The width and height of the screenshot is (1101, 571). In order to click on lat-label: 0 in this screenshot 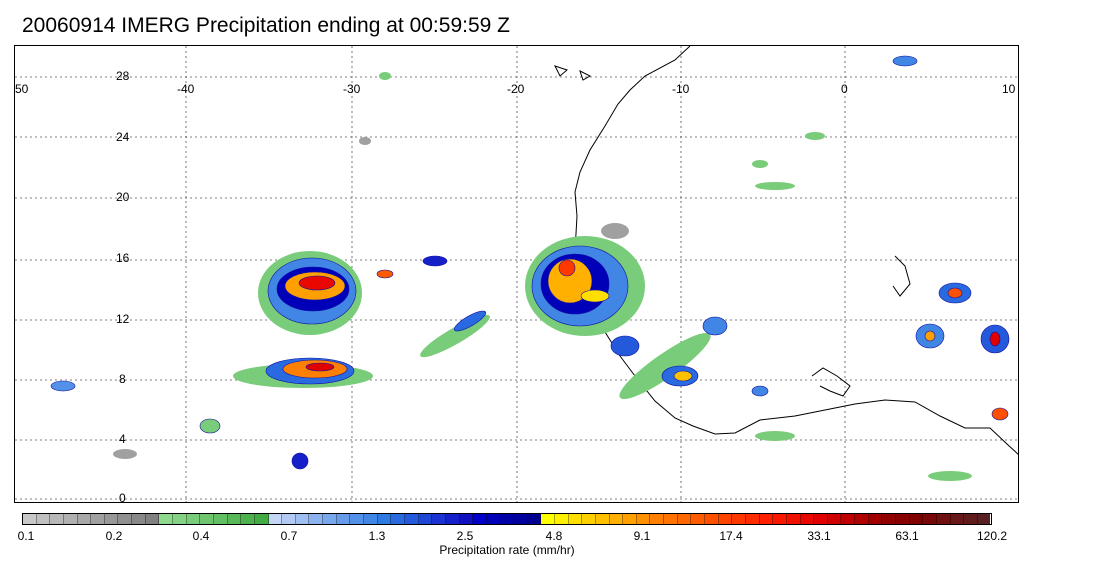, I will do `click(122, 497)`.